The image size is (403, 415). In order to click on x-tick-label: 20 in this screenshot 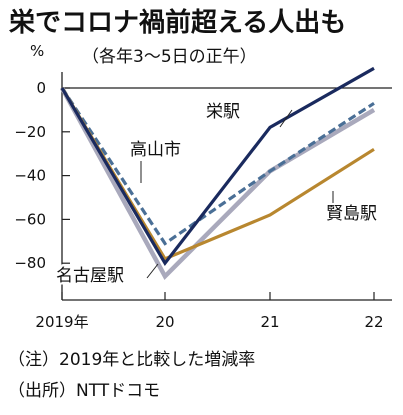, I will do `click(164, 322)`.